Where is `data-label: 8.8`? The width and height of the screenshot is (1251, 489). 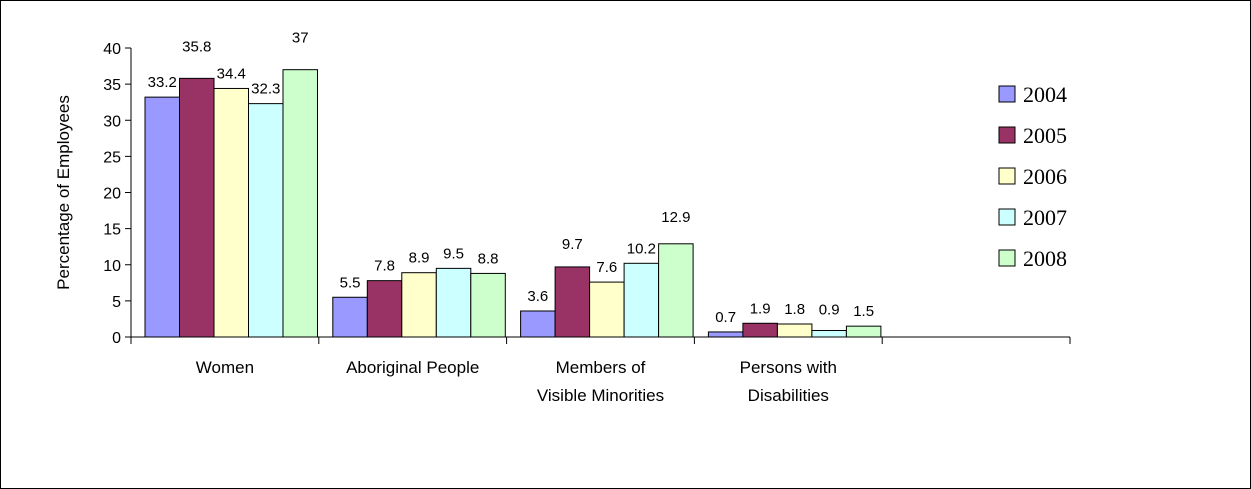
data-label: 8.8 is located at coordinates (488, 258).